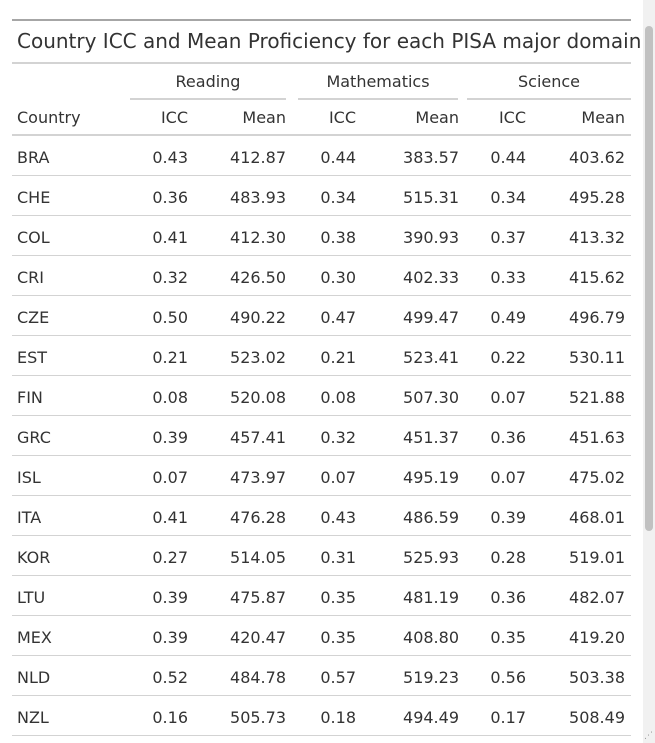 The width and height of the screenshot is (655, 743). What do you see at coordinates (648, 736) in the screenshot?
I see `resize-grip-icon: ⋰` at bounding box center [648, 736].